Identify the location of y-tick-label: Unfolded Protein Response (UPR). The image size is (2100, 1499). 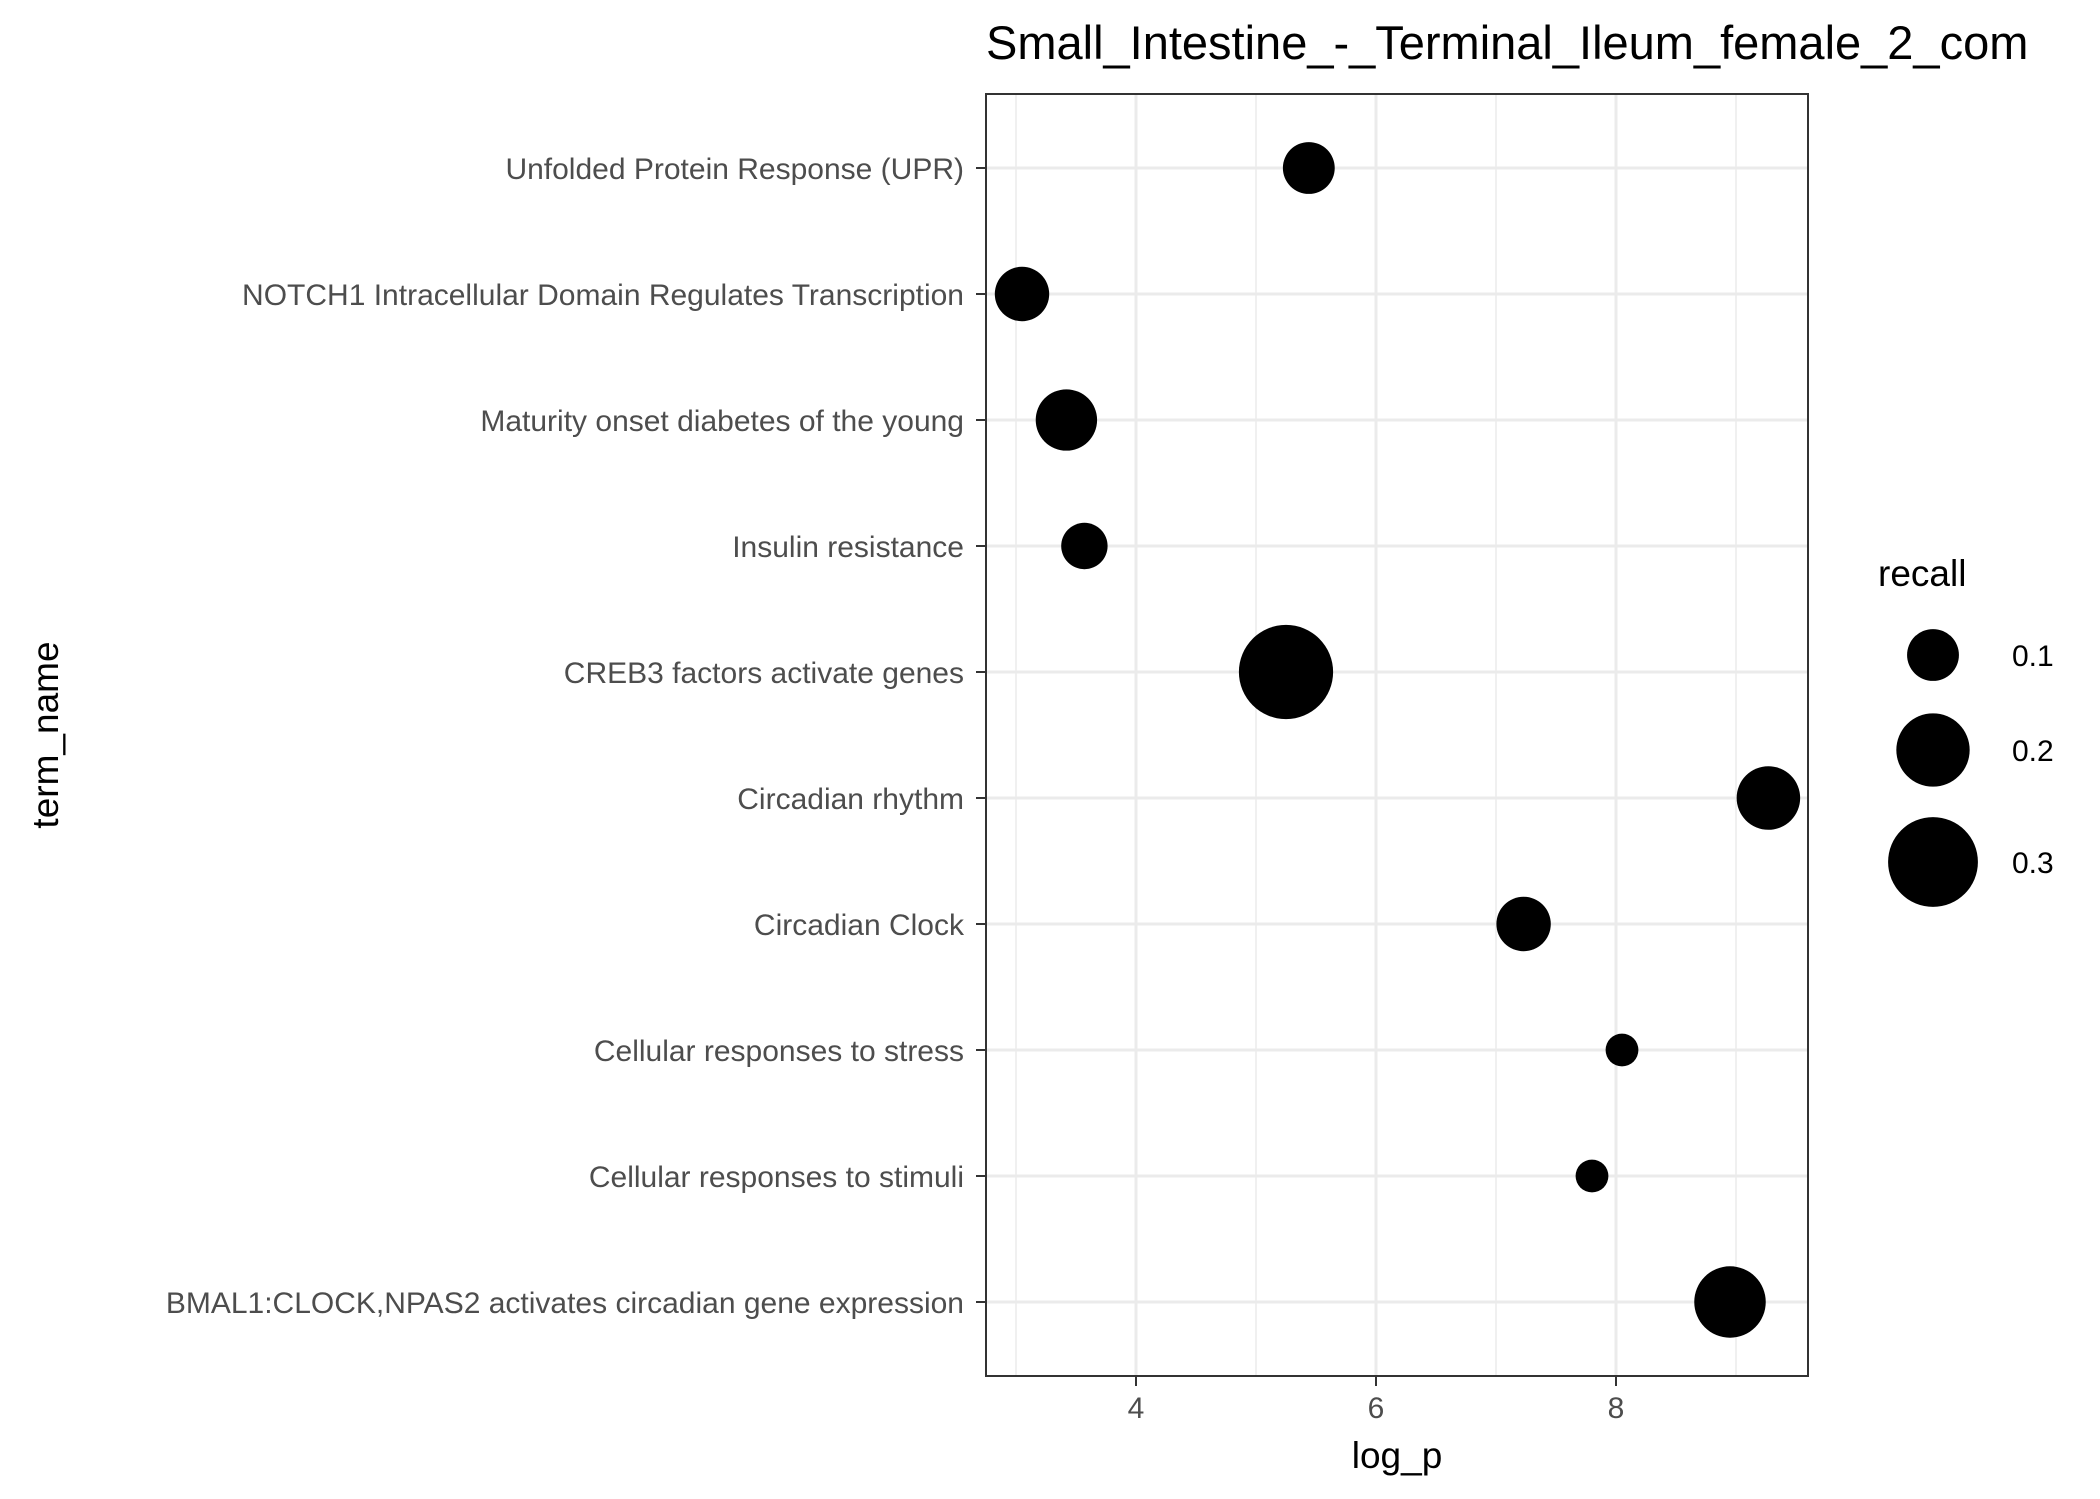
(734, 169).